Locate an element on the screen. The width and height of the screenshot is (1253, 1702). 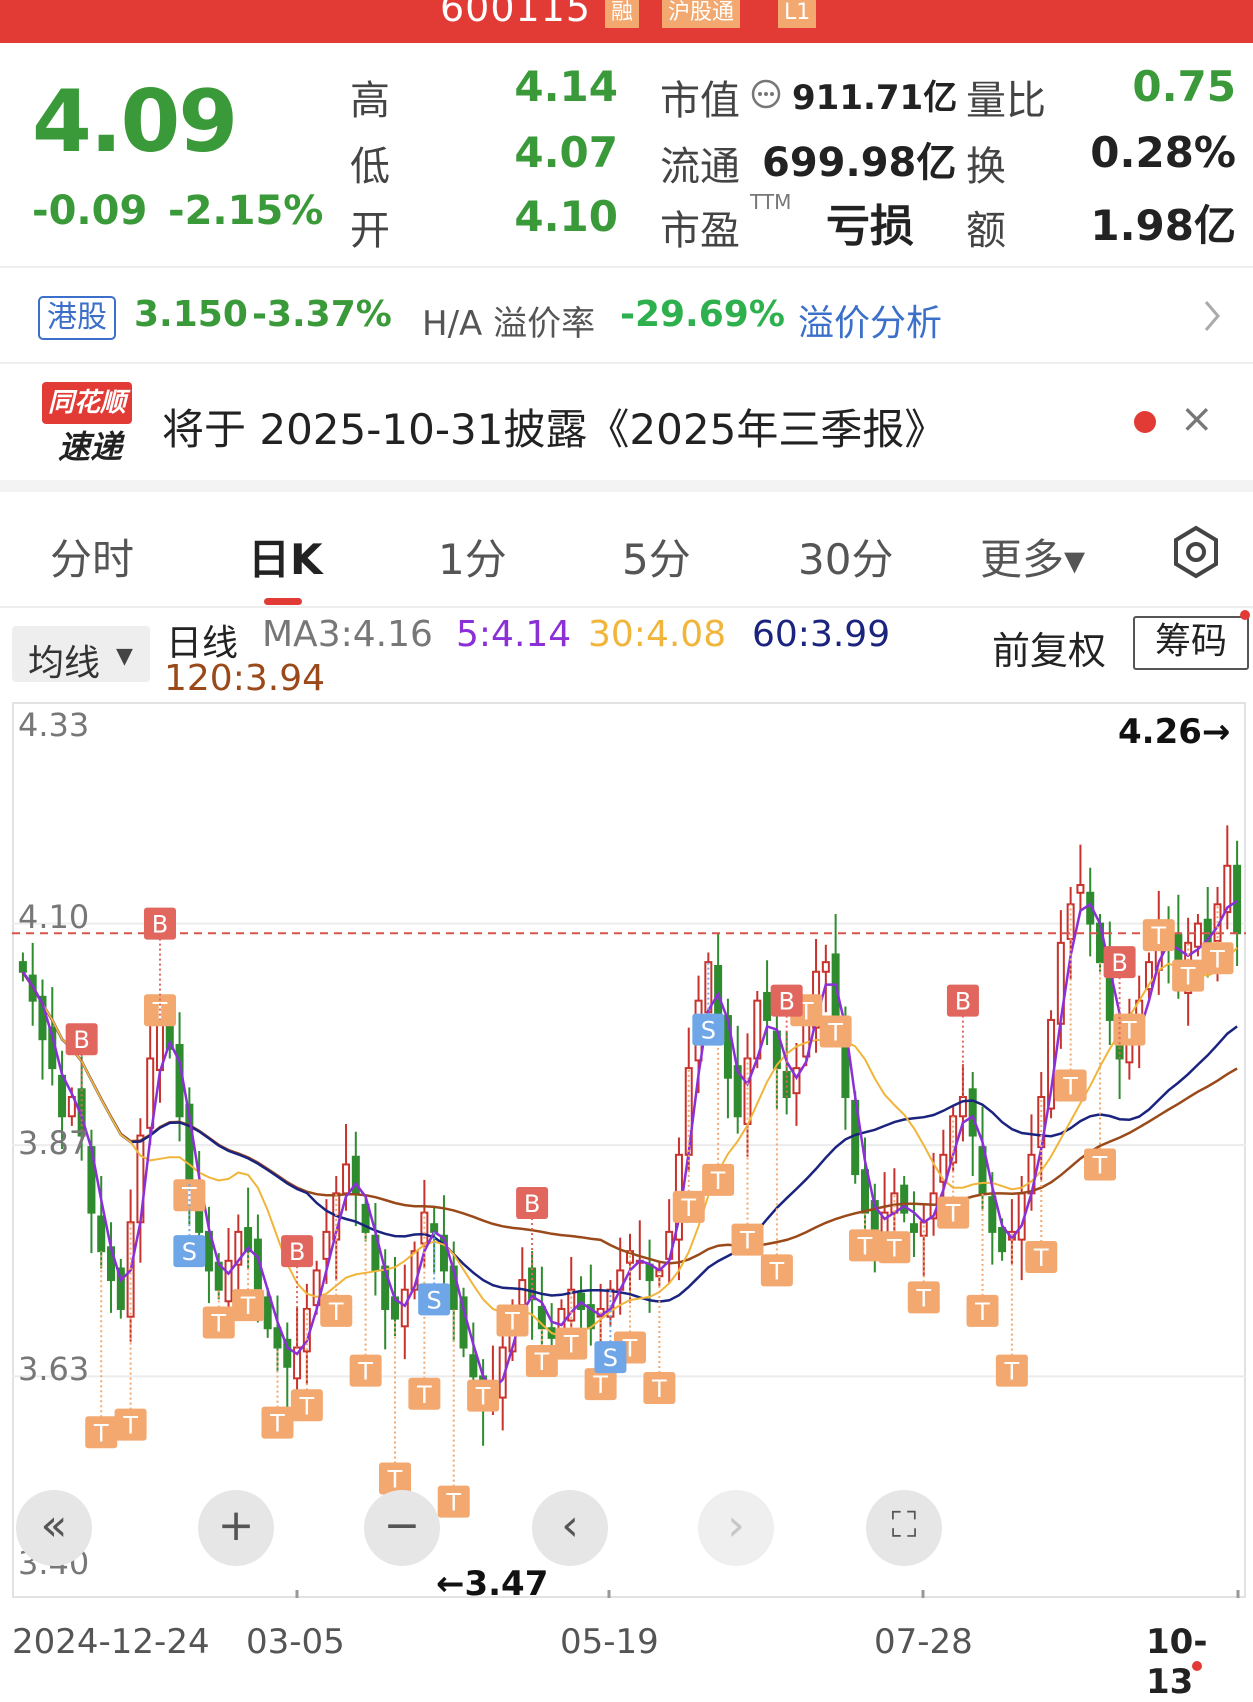
ma-dropdown is located at coordinates (81, 654).